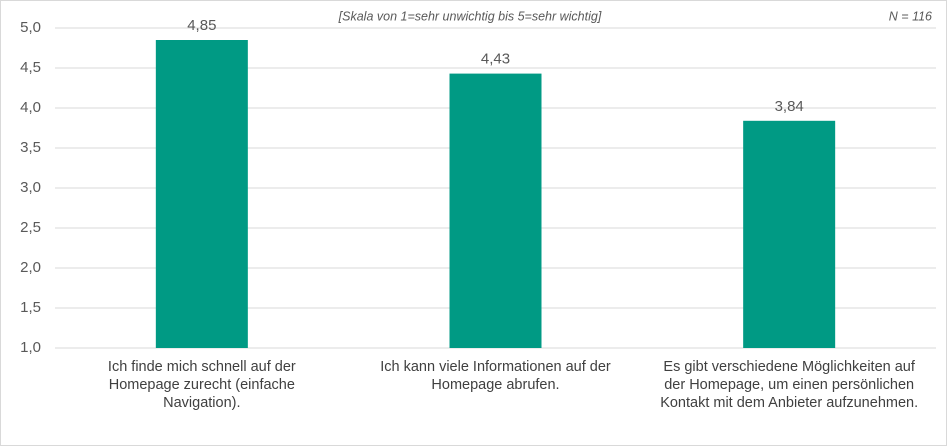 The width and height of the screenshot is (947, 446). What do you see at coordinates (30, 27) in the screenshot?
I see `y-tick-label: 5,0` at bounding box center [30, 27].